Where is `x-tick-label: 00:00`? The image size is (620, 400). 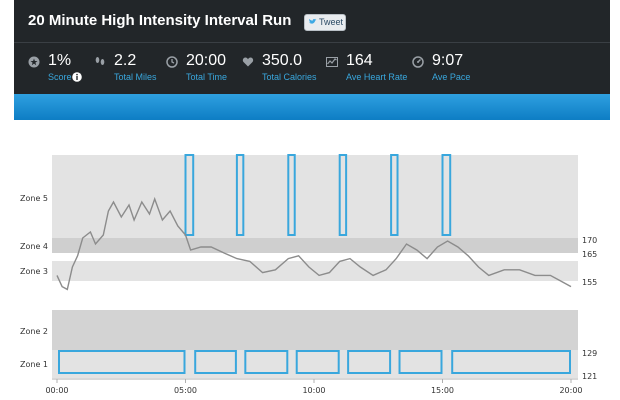
x-tick-label: 00:00 is located at coordinates (56, 390).